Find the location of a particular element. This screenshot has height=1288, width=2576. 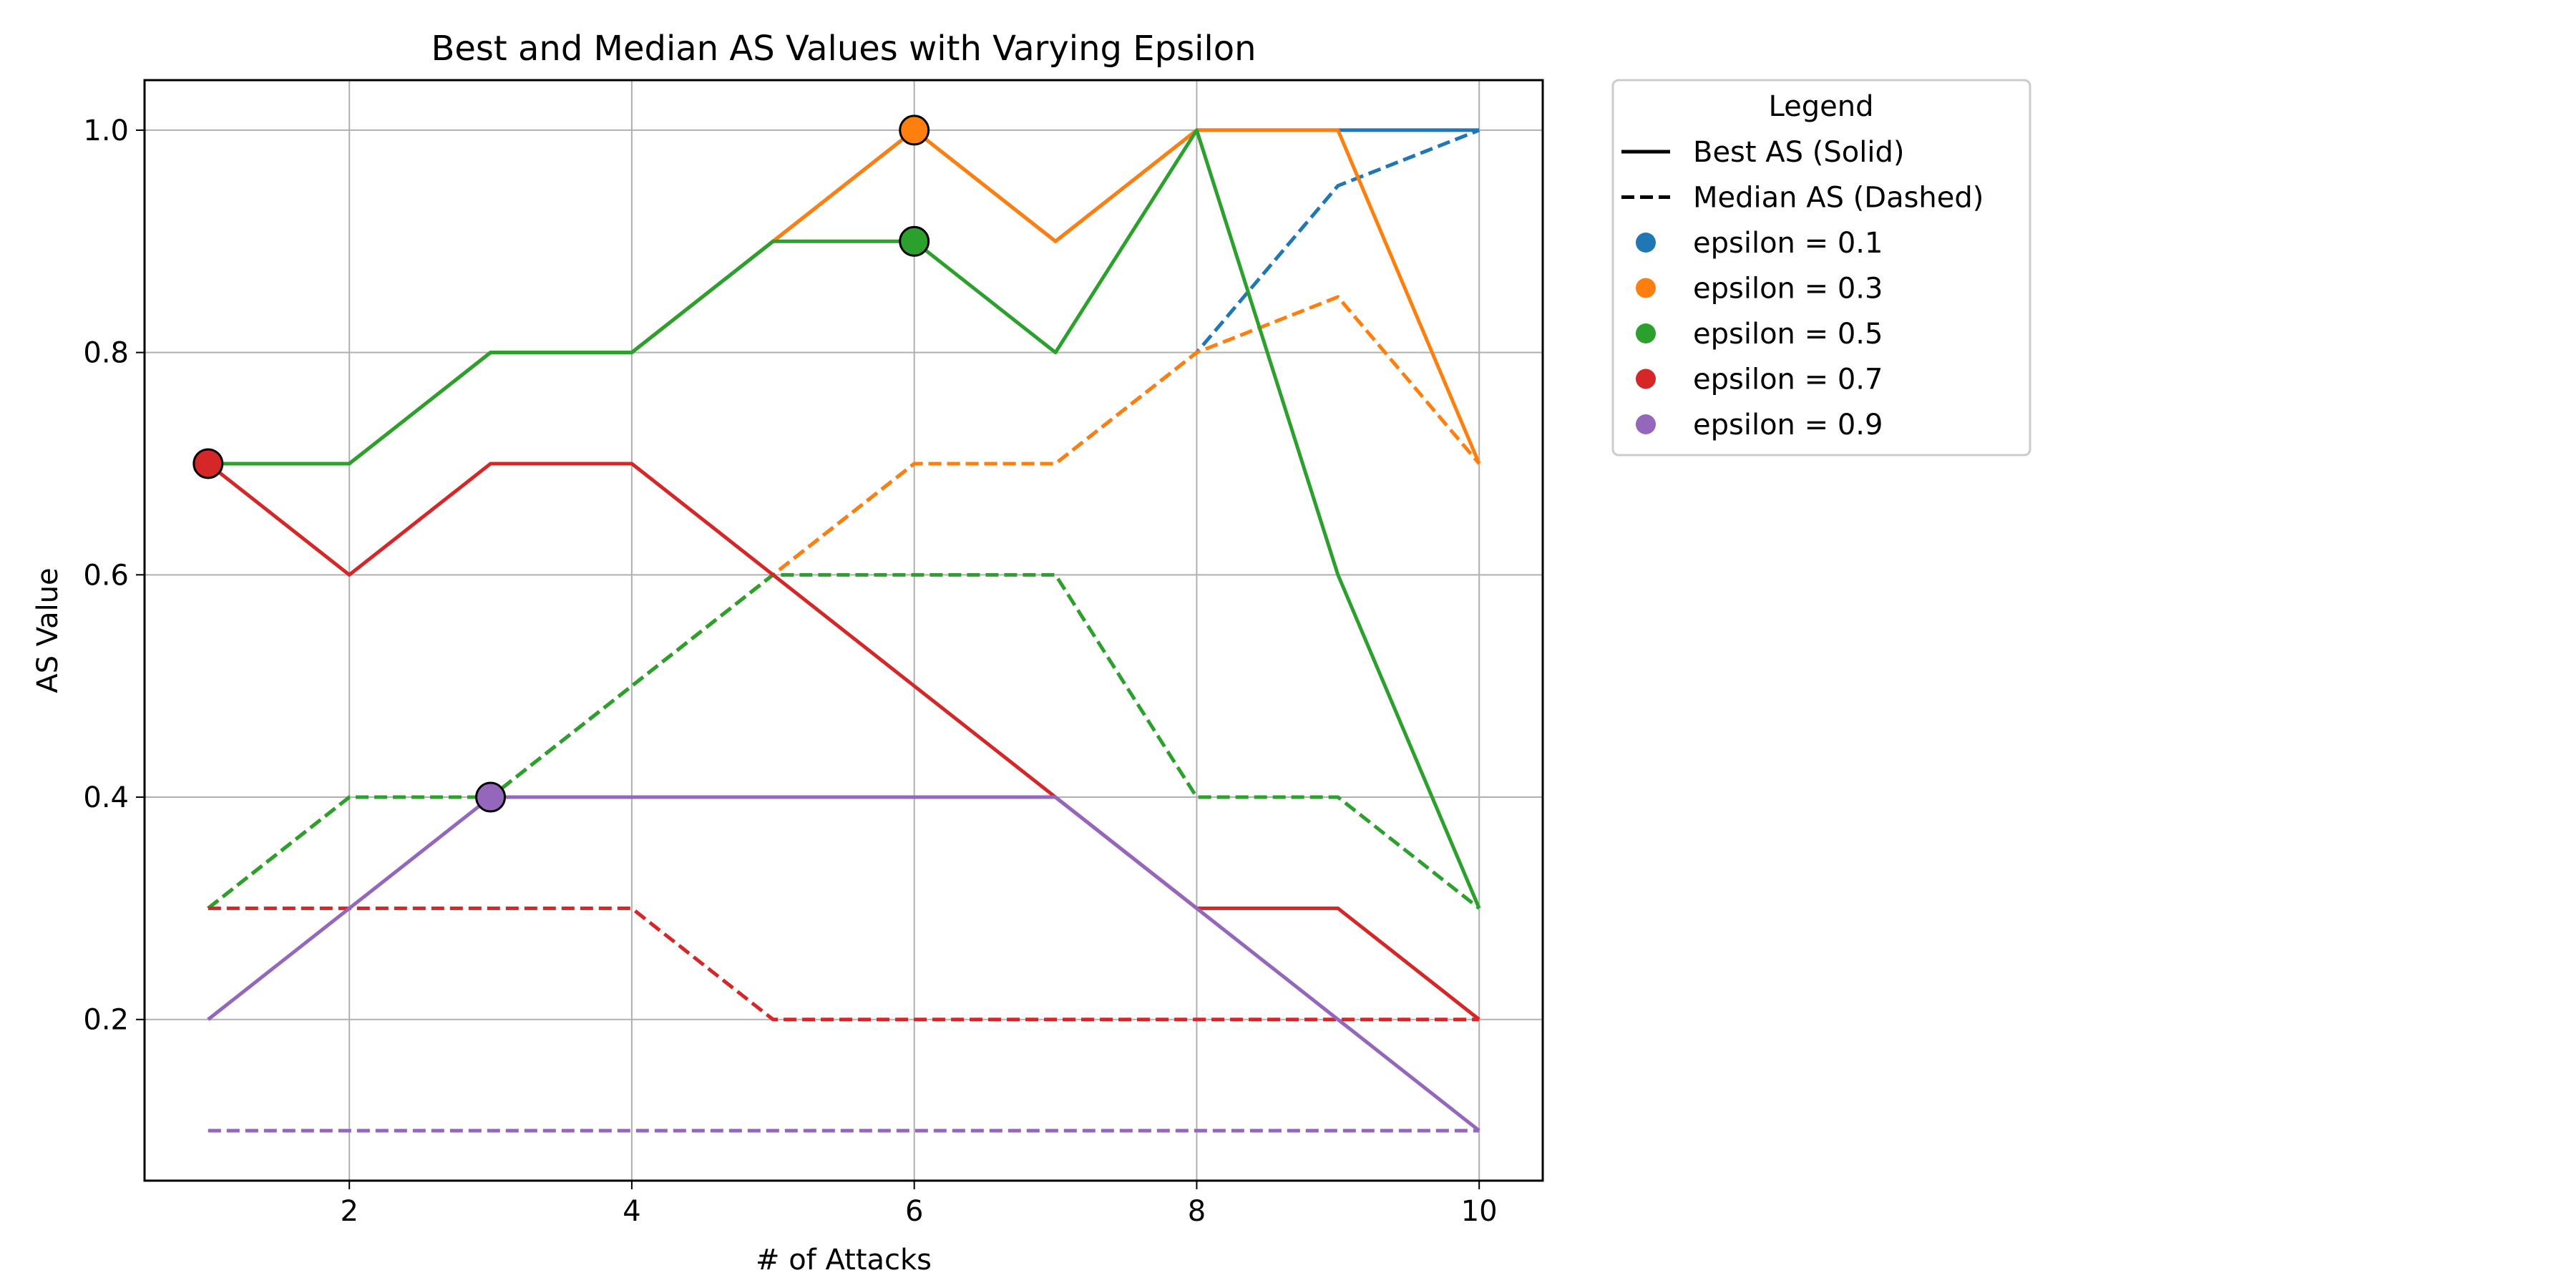

y-axis-ticks: 0.2 0.4 0.6 0.8 1.0 is located at coordinates (114, 575).